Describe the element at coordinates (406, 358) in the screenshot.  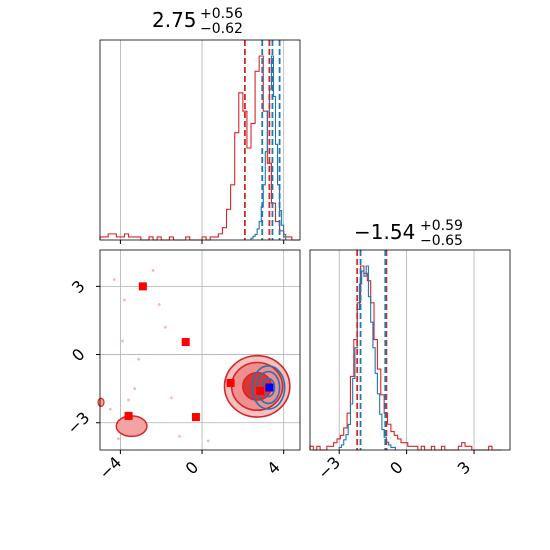
I see `param-2-hist-red` at that location.